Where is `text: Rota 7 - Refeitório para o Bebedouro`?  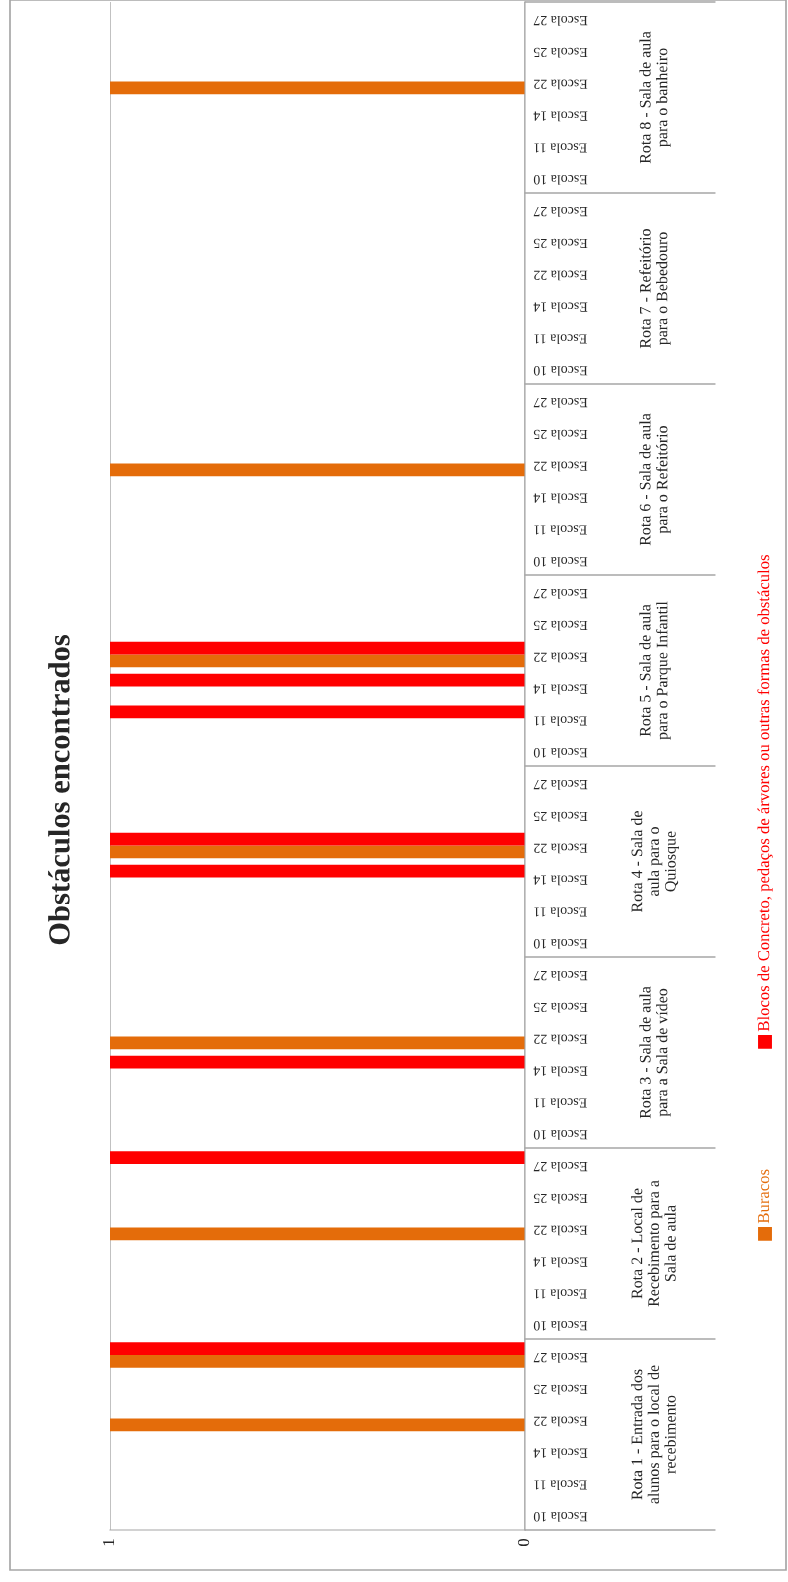
text: Rota 7 - Refeitório para o Bebedouro is located at coordinates (655, 289).